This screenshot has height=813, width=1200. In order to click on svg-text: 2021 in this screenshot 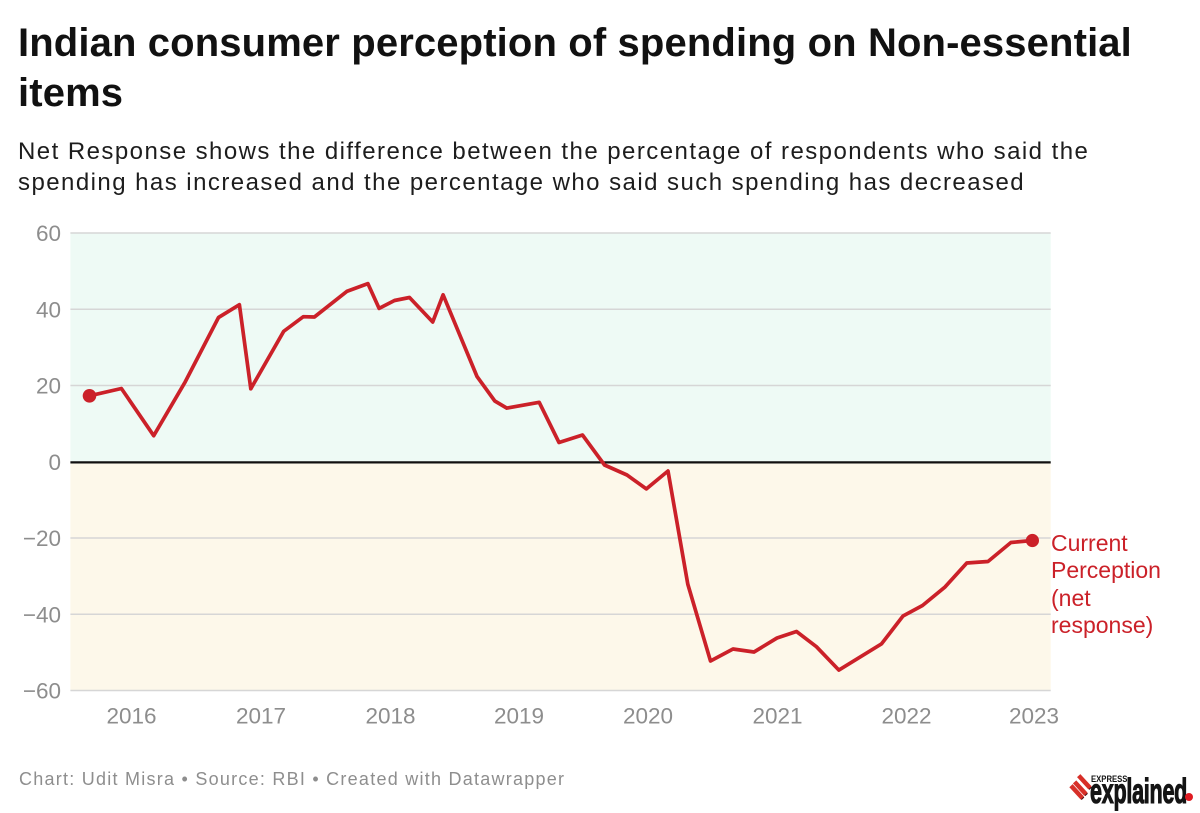, I will do `click(777, 715)`.